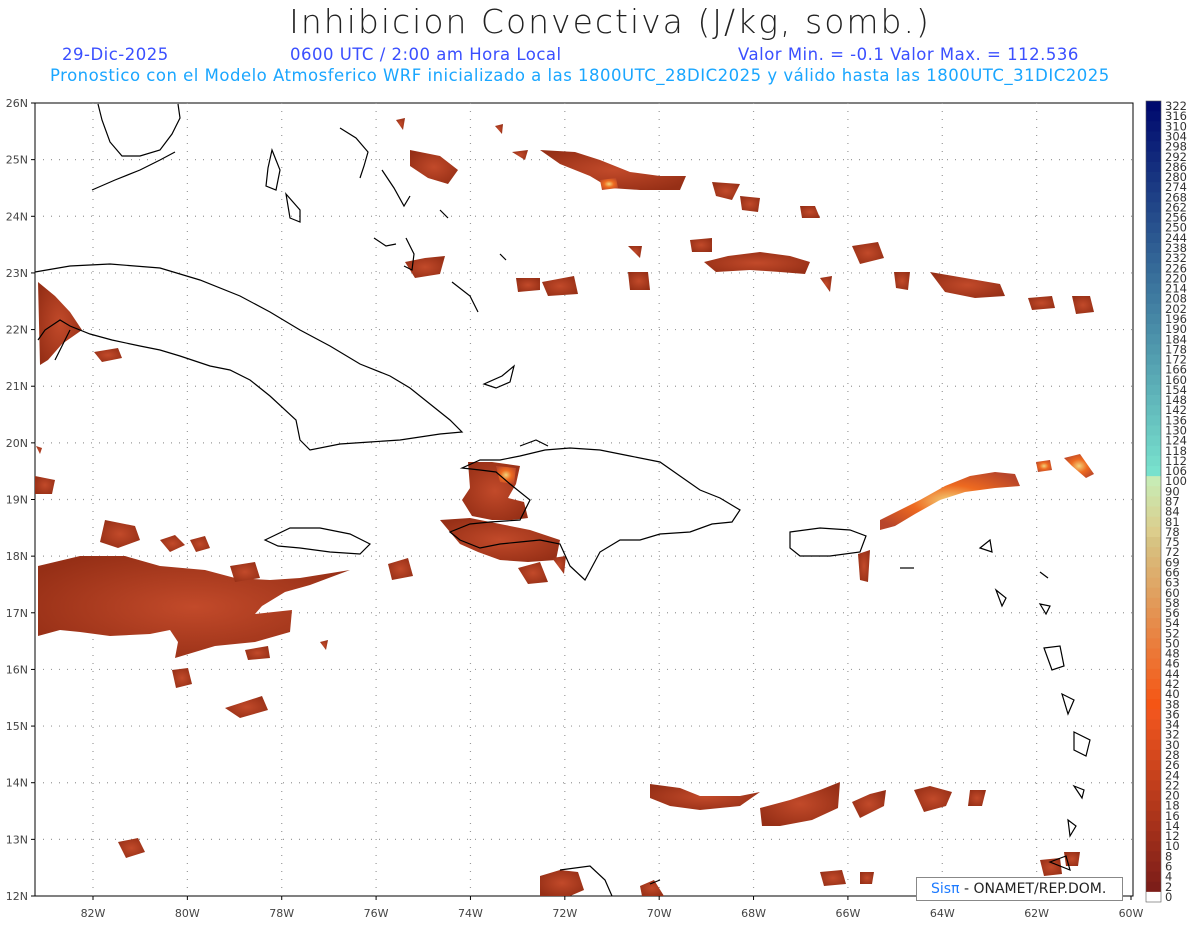  What do you see at coordinates (1172, 583) in the screenshot?
I see `colorbar-label: 63` at bounding box center [1172, 583].